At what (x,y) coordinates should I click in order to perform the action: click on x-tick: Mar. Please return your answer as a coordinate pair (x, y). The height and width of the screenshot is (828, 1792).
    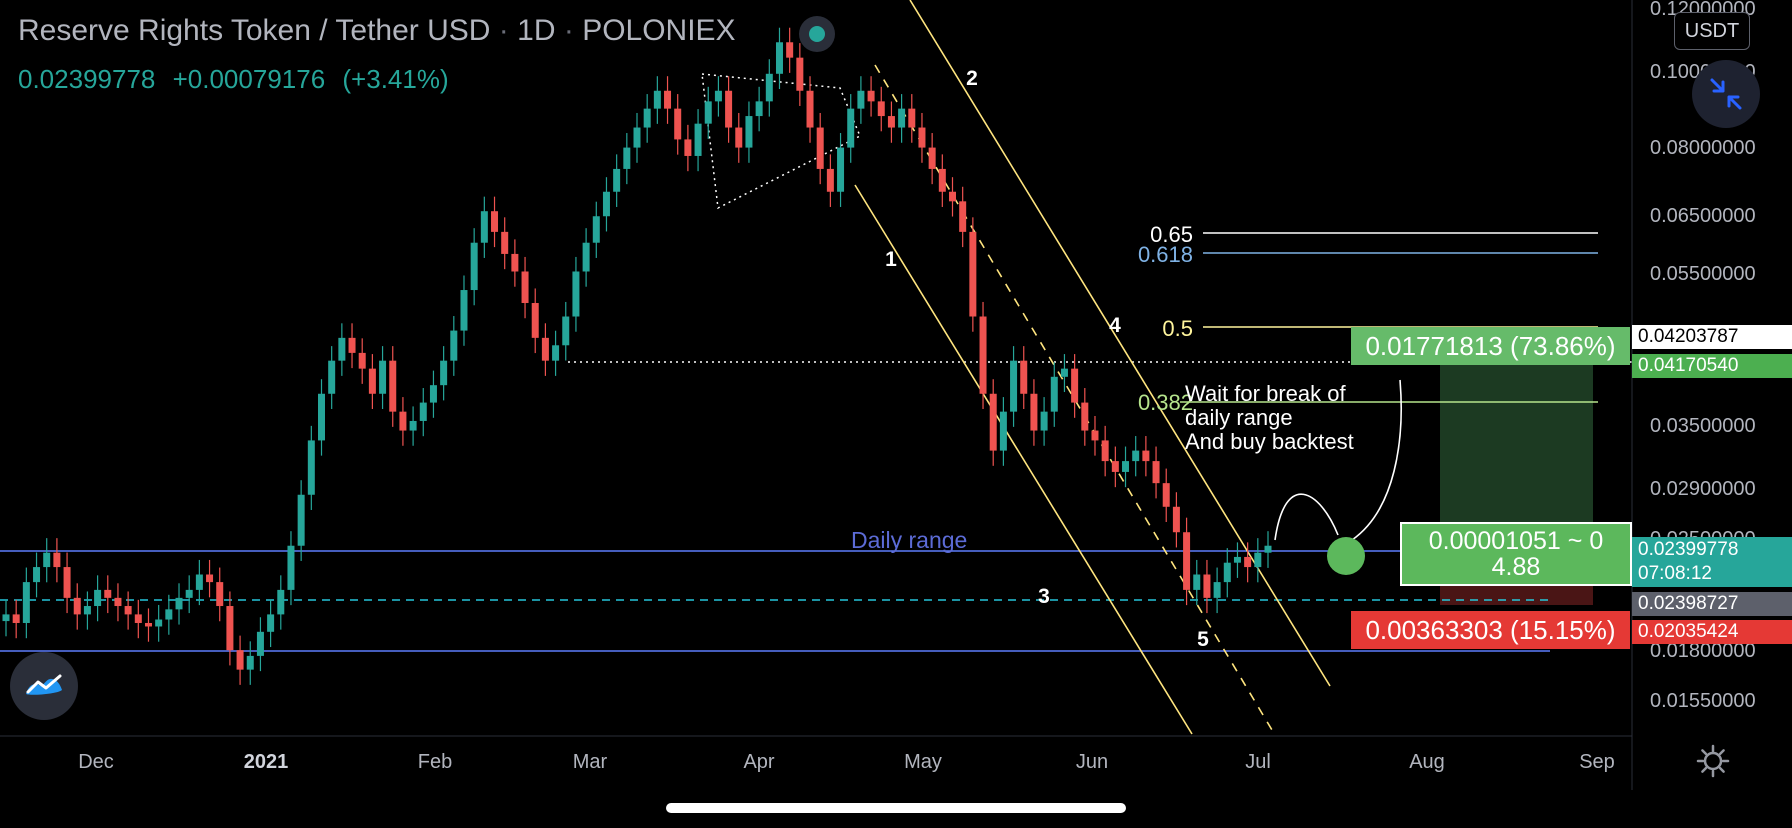
    Looking at the image, I should click on (590, 762).